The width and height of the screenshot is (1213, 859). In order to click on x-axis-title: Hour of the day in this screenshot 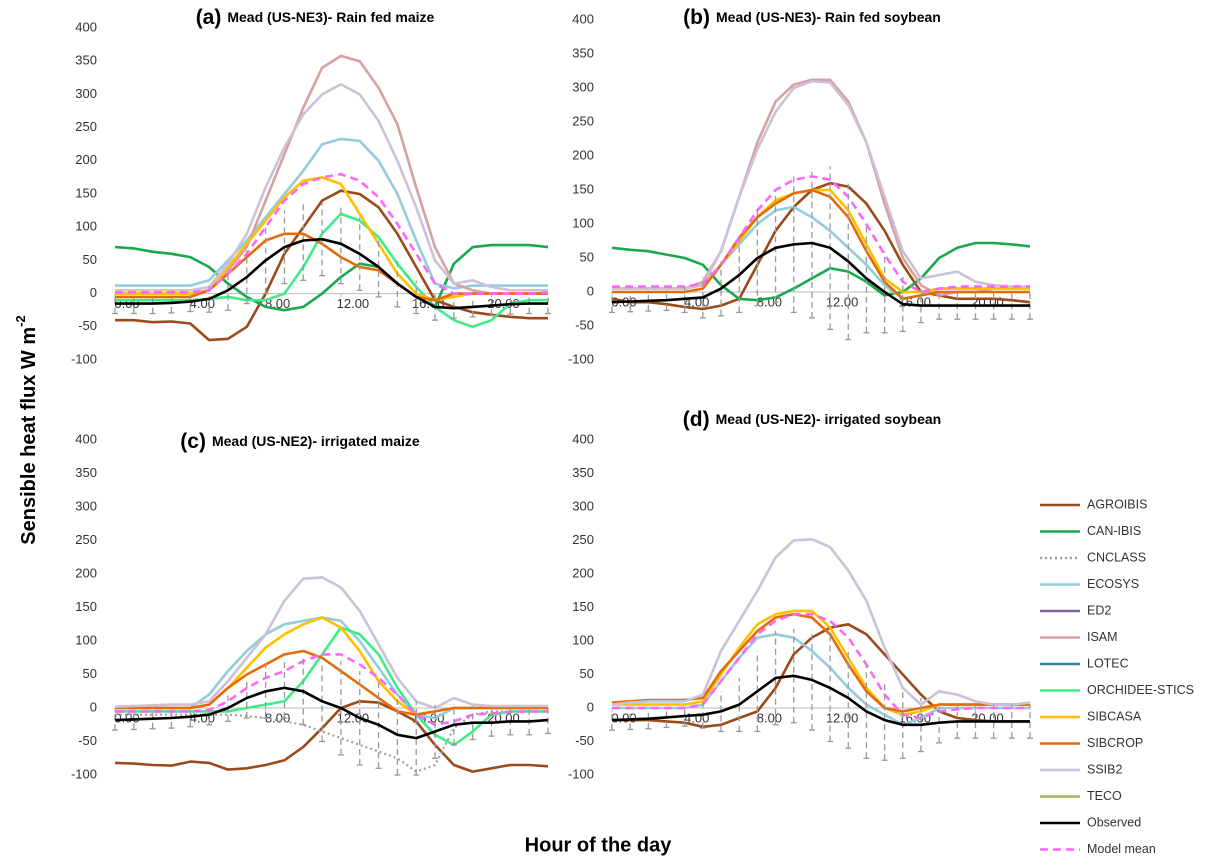, I will do `click(599, 845)`.